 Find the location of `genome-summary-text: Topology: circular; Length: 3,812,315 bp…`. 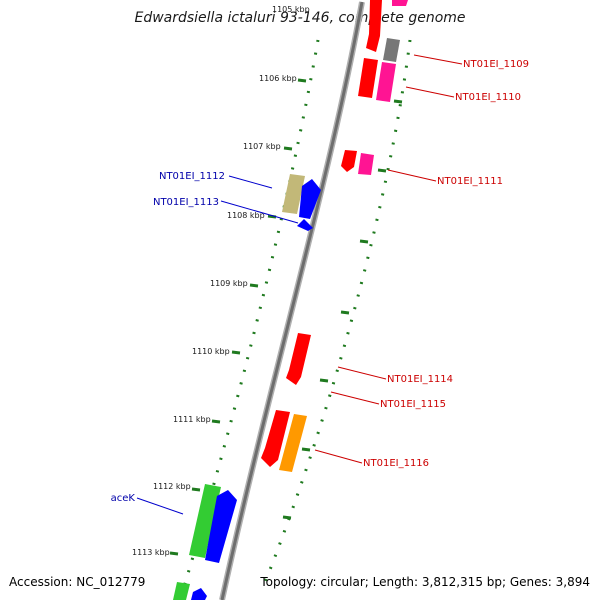

genome-summary-text: Topology: circular; Length: 3,812,315 bp… is located at coordinates (424, 582).